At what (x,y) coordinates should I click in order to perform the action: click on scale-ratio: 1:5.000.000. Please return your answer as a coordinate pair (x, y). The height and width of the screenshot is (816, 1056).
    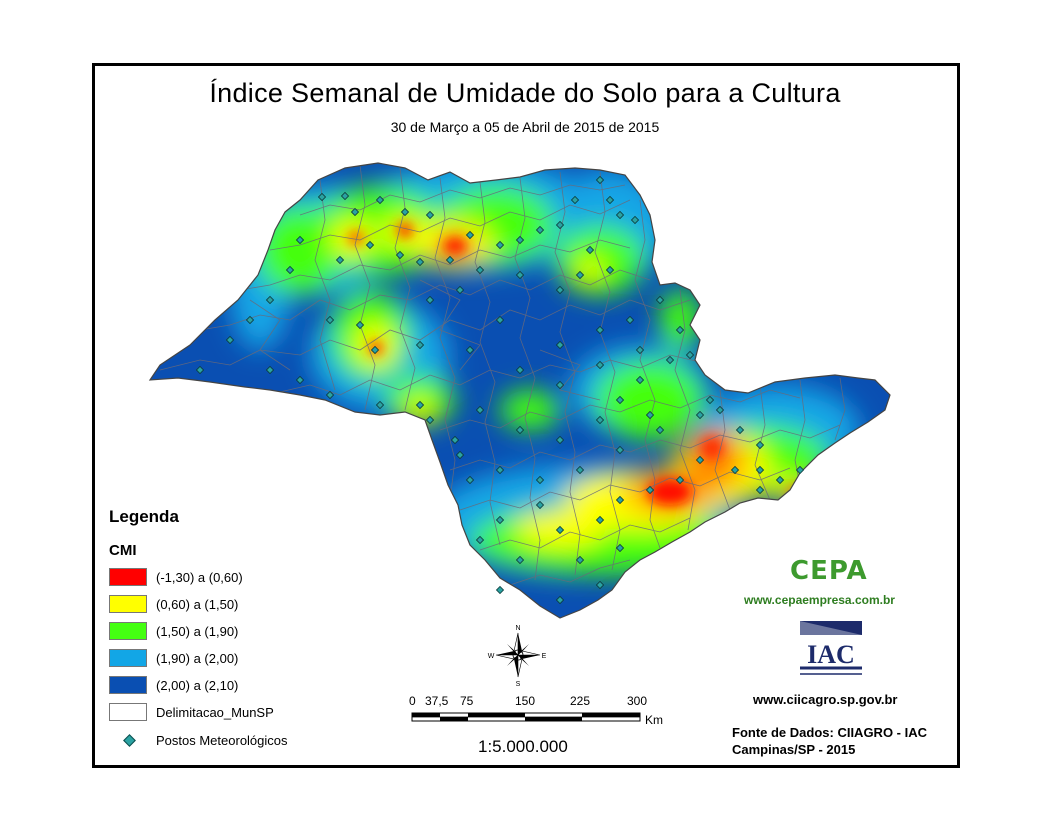
    Looking at the image, I should click on (523, 746).